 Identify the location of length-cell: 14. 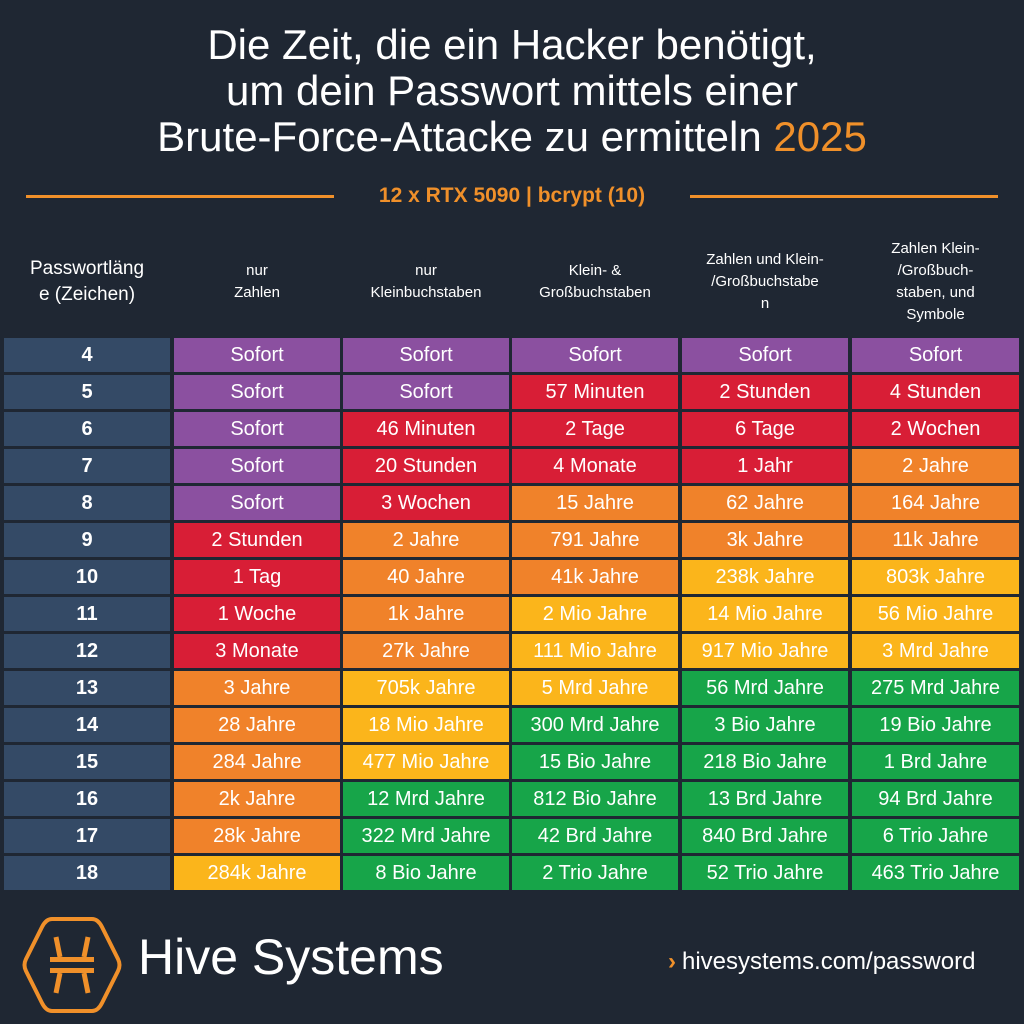
(87, 725).